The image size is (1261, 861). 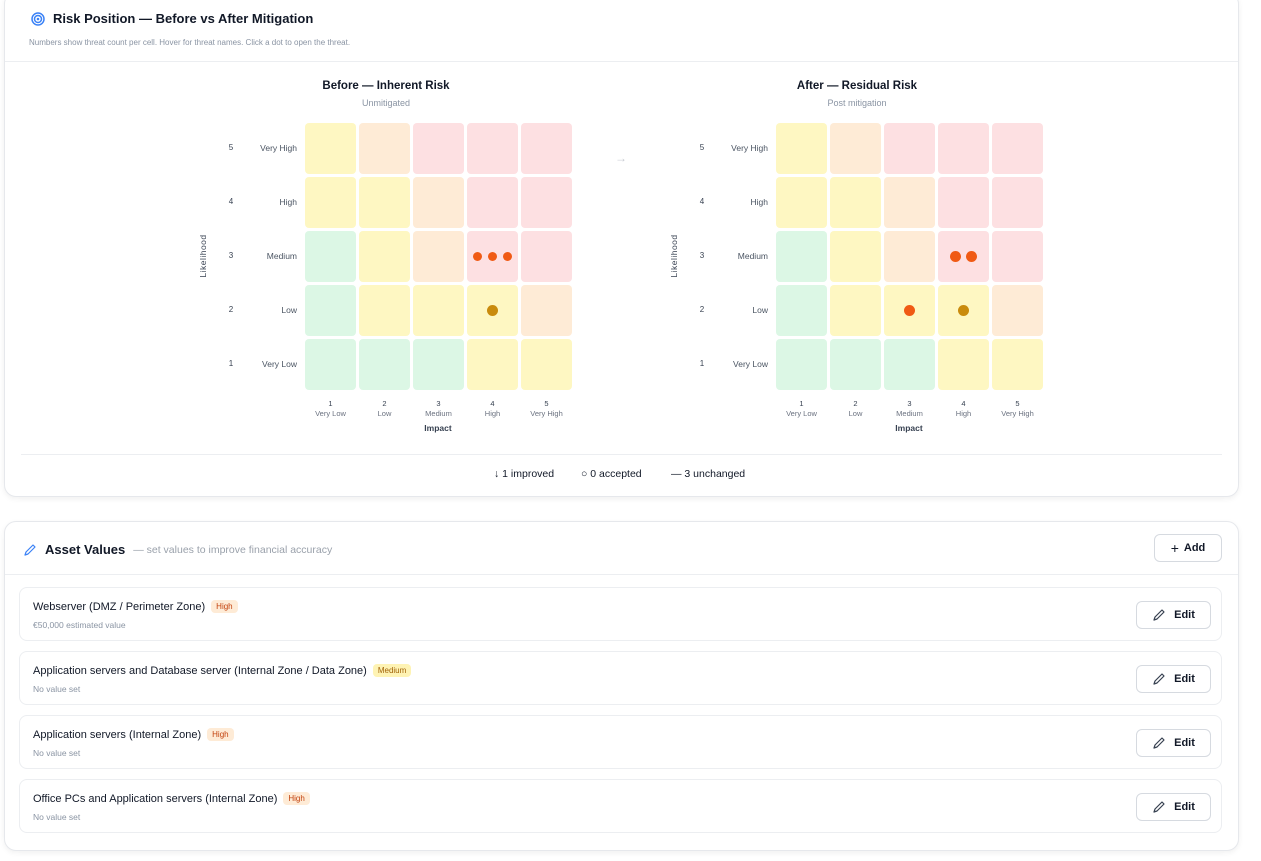 I want to click on before-row-number: 2, so click(x=231, y=309).